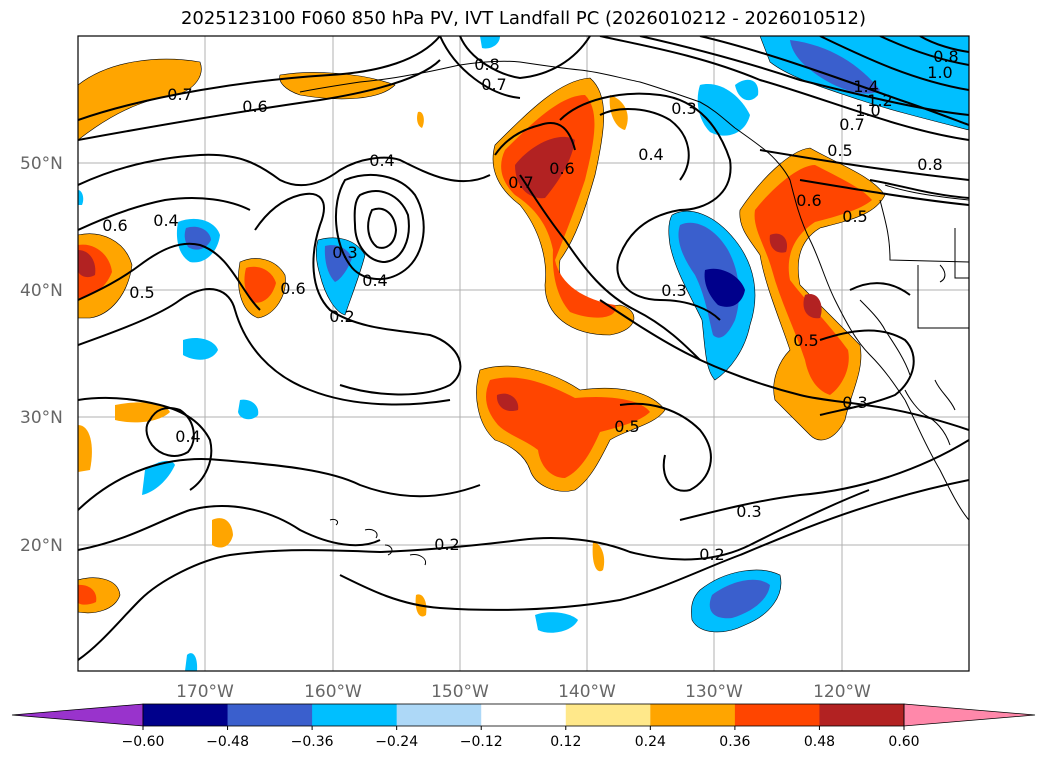 The image size is (1047, 765). Describe the element at coordinates (523, 692) in the screenshot. I see `longitude-labels: 170°W 160°W 150°W 140°W 130°W 120°W` at that location.